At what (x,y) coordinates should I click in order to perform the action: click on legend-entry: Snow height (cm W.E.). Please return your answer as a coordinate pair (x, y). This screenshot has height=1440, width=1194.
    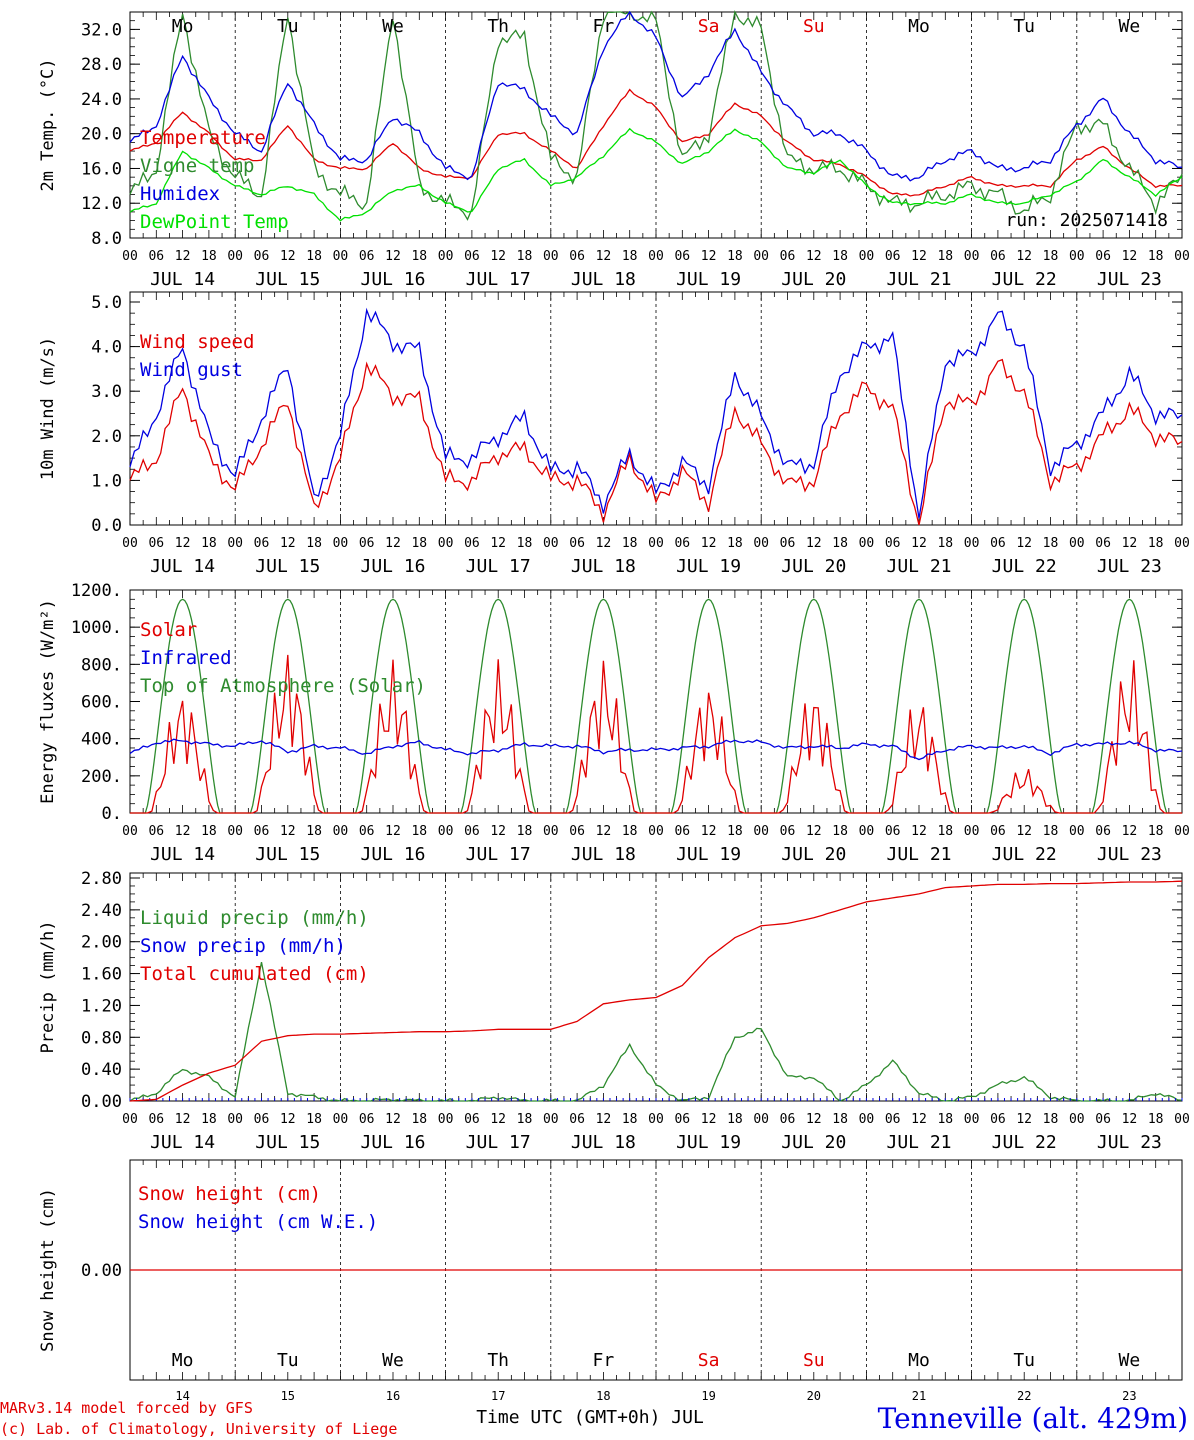
    Looking at the image, I should click on (258, 1222).